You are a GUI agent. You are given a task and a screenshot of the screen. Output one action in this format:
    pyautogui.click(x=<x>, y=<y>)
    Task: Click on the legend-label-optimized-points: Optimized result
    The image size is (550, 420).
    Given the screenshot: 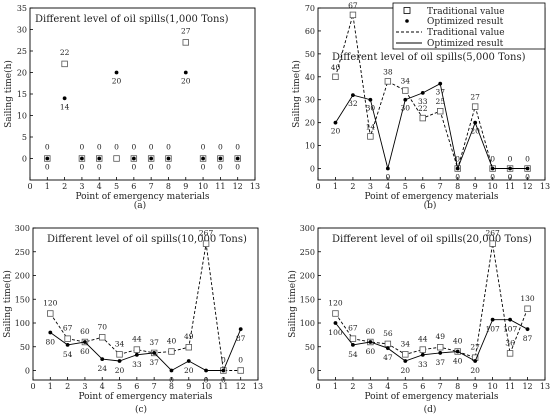 What is the action you would take?
    pyautogui.click(x=465, y=22)
    